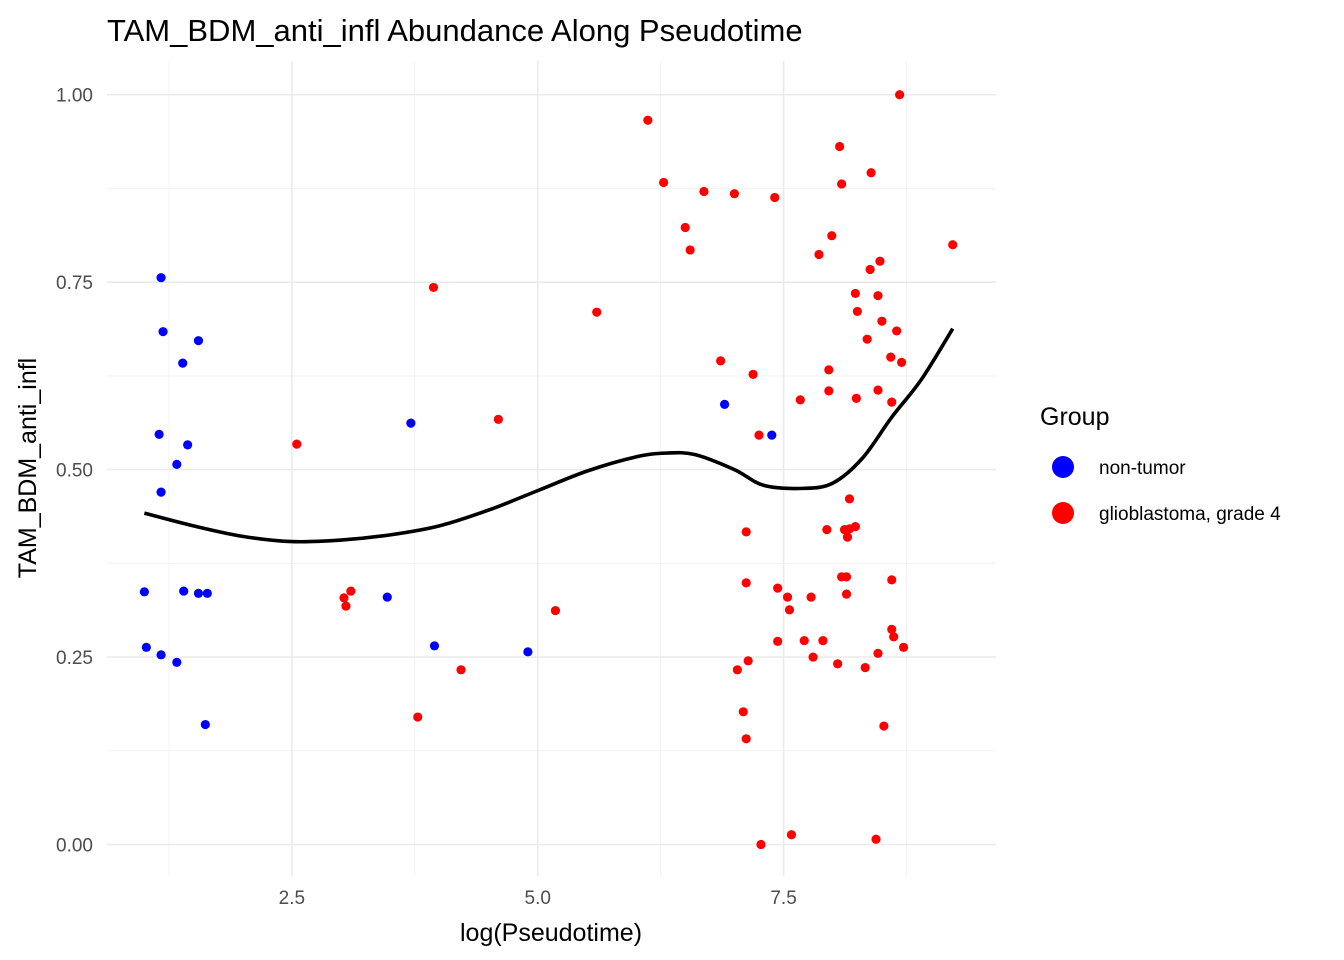  Describe the element at coordinates (549, 435) in the screenshot. I see `smooth-trend-line` at that location.